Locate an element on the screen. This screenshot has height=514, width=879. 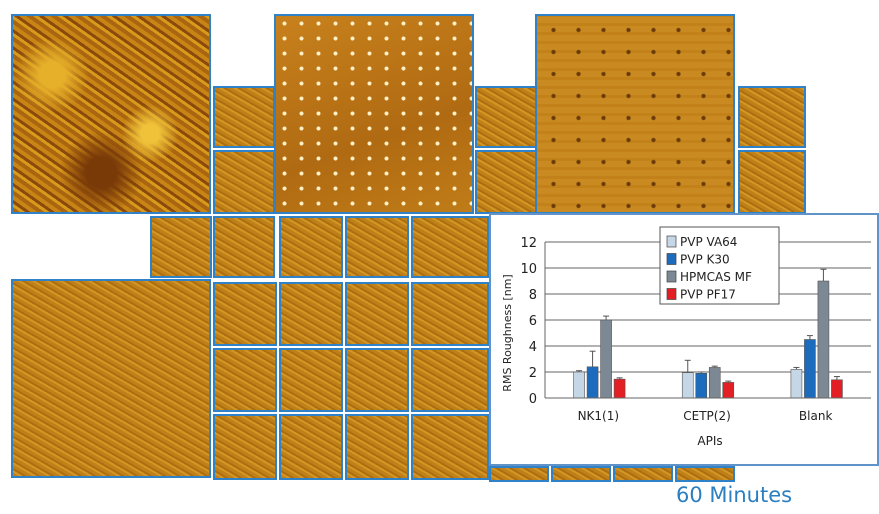
chart-axes: 0 2 4 6 8 10 12 NK1(1) CETP(2) Blank is located at coordinates (695, 329).